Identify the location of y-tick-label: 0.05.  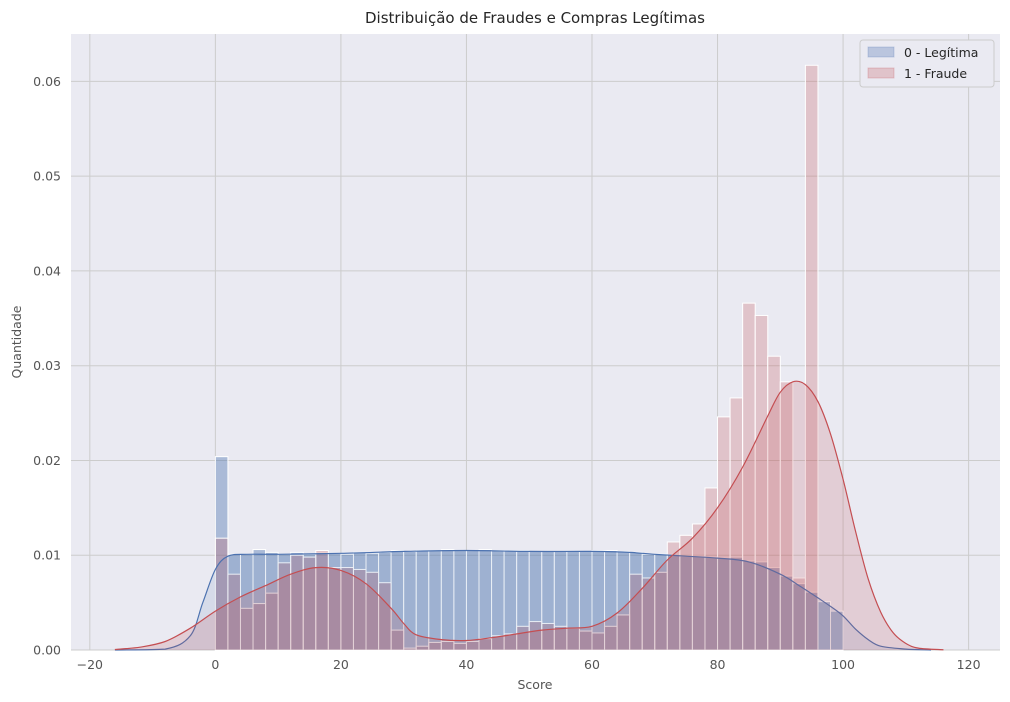
(47, 176).